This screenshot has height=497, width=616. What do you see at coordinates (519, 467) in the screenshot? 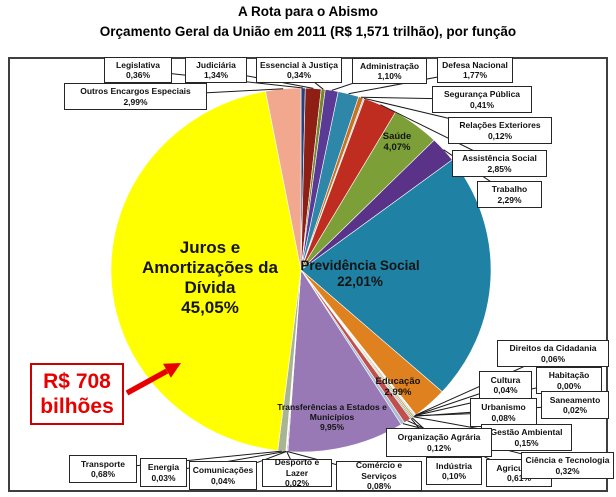
I see `callout-label-agricultura: Agricultura` at bounding box center [519, 467].